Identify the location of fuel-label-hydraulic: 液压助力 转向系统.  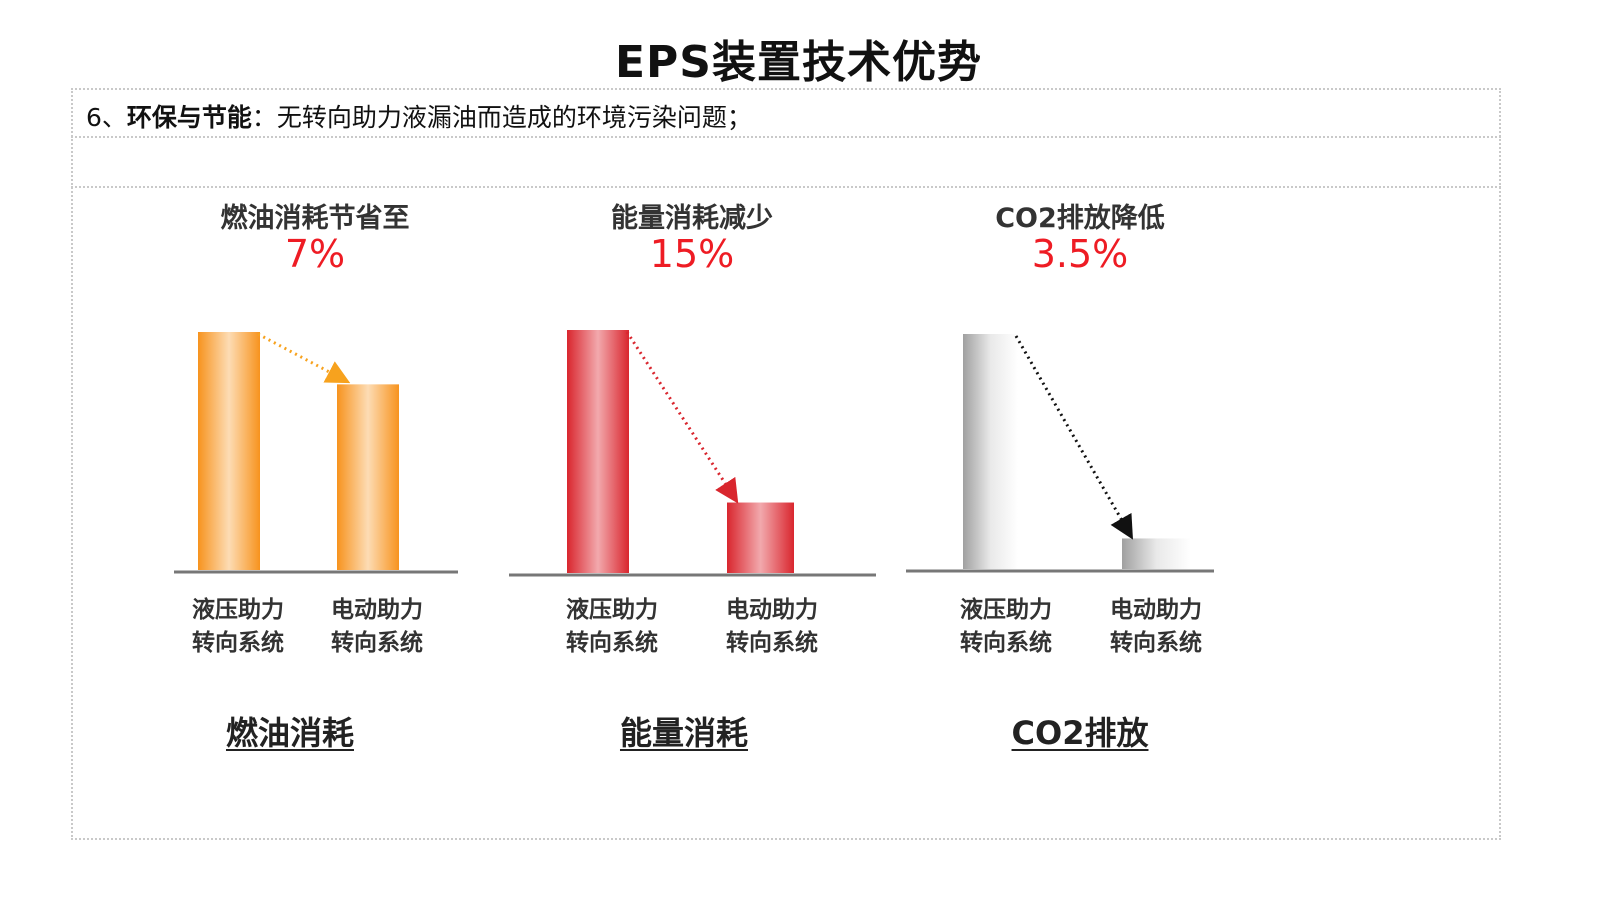
(238, 626).